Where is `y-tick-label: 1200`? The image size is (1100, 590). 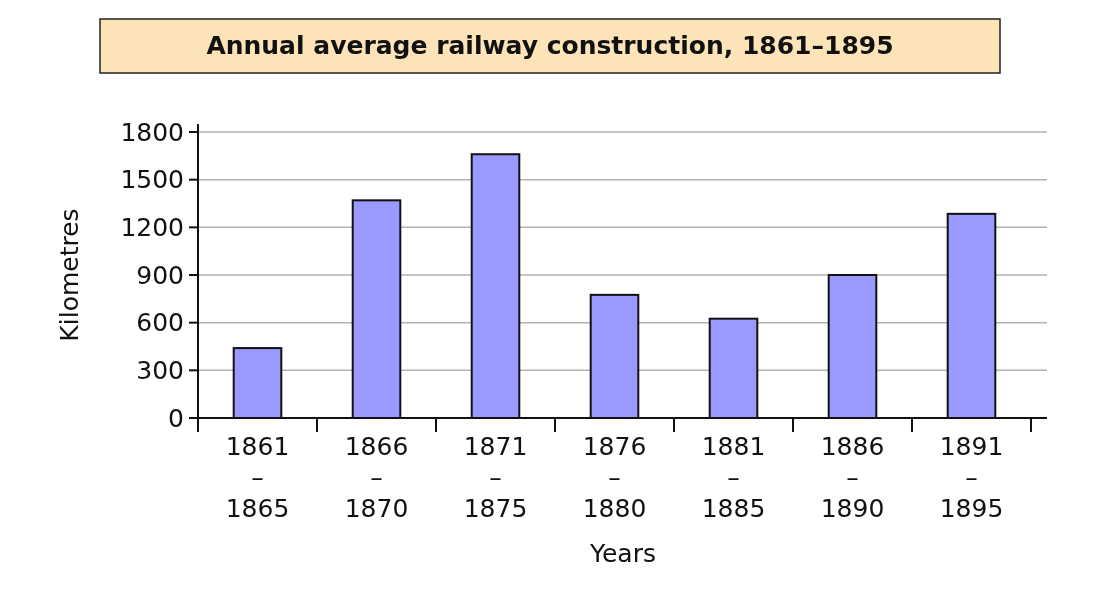 y-tick-label: 1200 is located at coordinates (152, 228).